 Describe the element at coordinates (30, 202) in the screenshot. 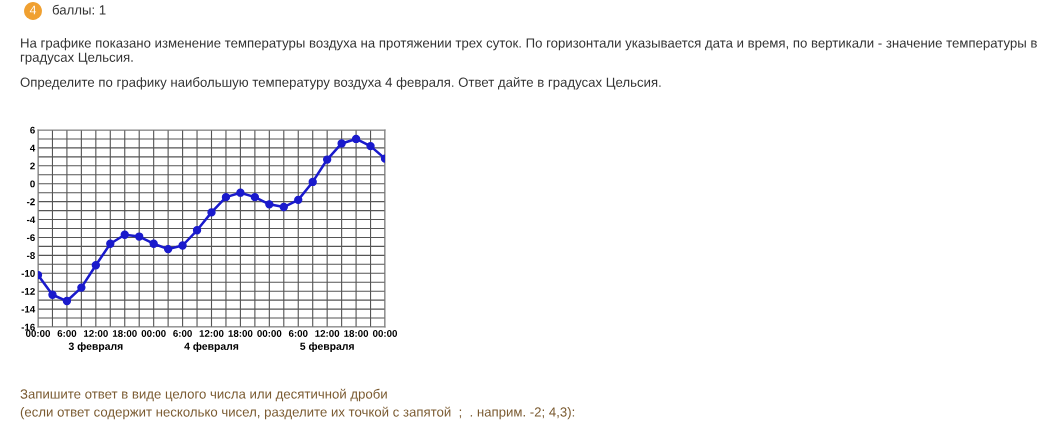

I see `y-tick-label: -2` at that location.